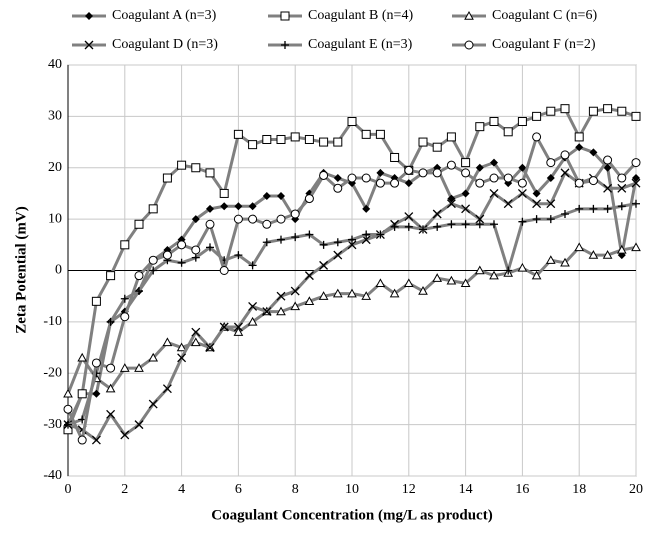 The width and height of the screenshot is (657, 534). I want to click on x-tick-label: 10, so click(352, 489).